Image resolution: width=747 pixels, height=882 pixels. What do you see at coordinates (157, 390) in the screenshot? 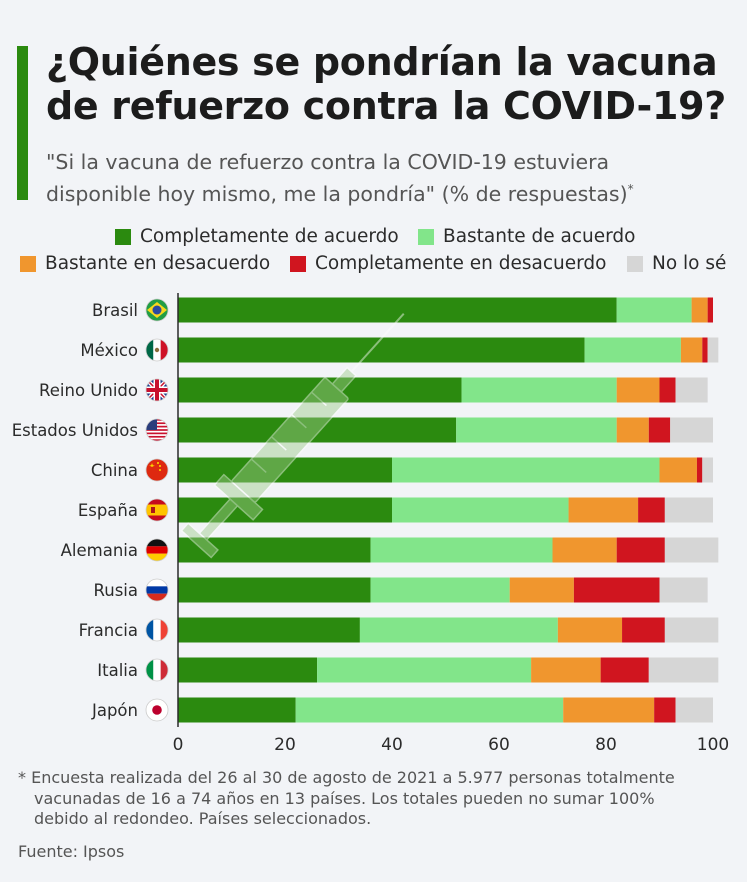
I see `uk-flag` at bounding box center [157, 390].